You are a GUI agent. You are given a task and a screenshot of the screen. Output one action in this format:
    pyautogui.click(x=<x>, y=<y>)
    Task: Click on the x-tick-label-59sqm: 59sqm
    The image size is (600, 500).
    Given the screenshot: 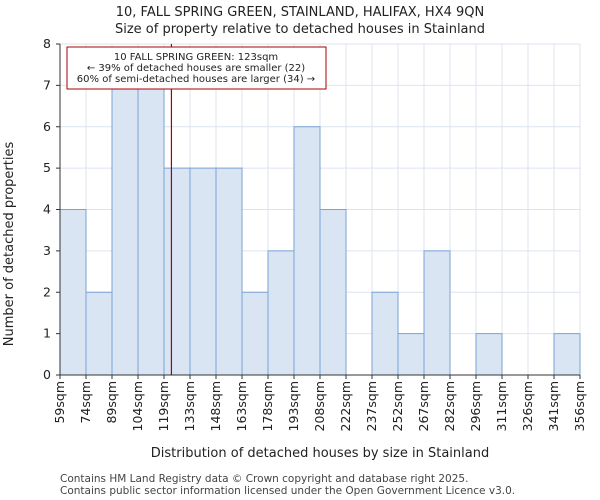 What is the action you would take?
    pyautogui.click(x=59, y=402)
    